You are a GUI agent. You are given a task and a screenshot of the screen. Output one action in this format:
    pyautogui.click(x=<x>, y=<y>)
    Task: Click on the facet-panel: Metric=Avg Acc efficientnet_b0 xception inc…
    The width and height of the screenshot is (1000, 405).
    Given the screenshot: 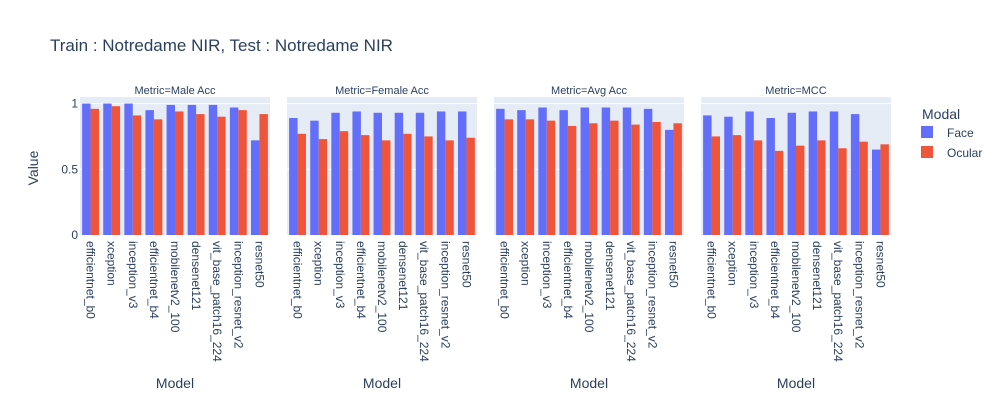 What is the action you would take?
    pyautogui.click(x=589, y=238)
    